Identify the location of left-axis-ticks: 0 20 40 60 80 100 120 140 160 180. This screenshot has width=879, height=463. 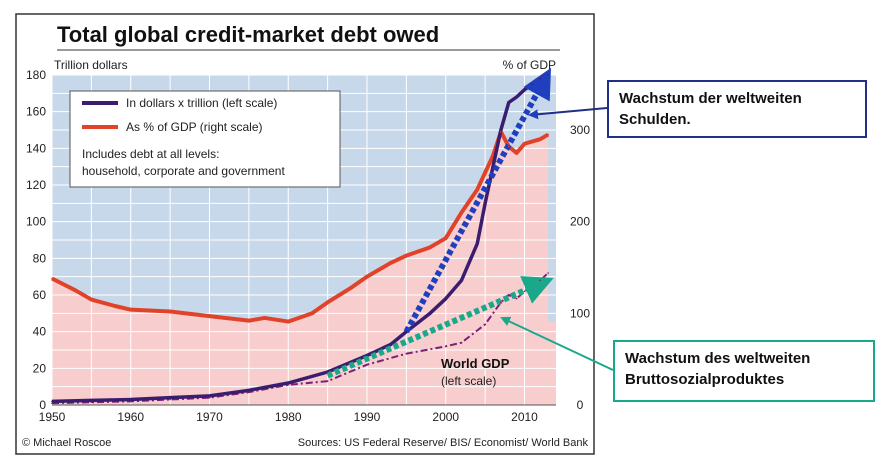
(36, 240).